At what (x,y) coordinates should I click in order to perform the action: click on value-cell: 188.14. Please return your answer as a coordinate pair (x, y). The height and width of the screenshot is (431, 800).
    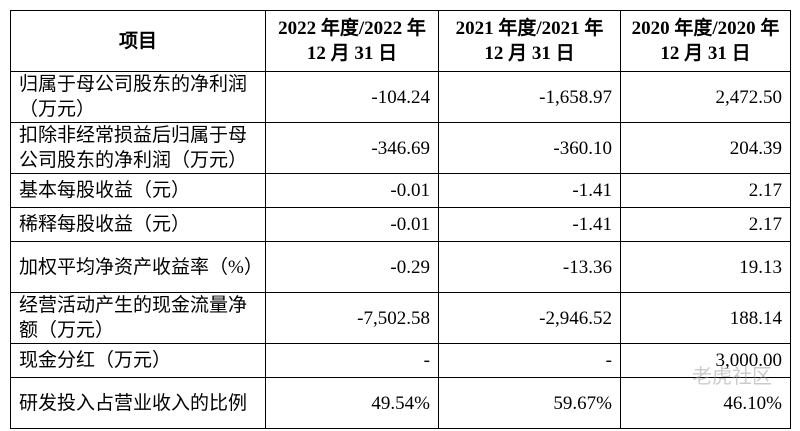
    Looking at the image, I should click on (705, 318).